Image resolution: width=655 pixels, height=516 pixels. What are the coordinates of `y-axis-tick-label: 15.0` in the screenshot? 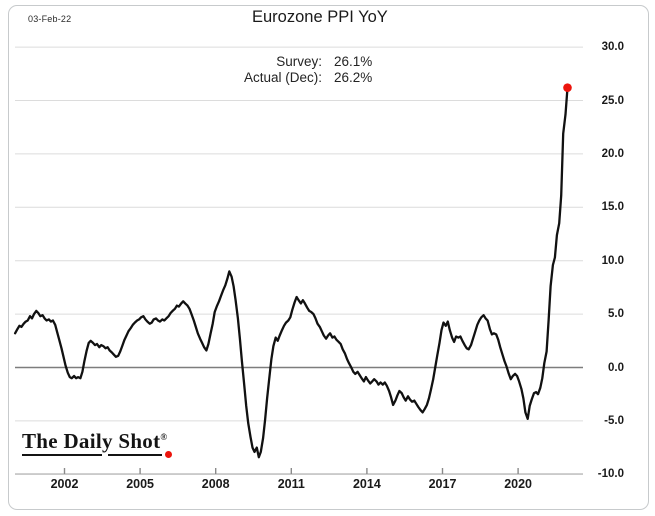 It's located at (612, 207).